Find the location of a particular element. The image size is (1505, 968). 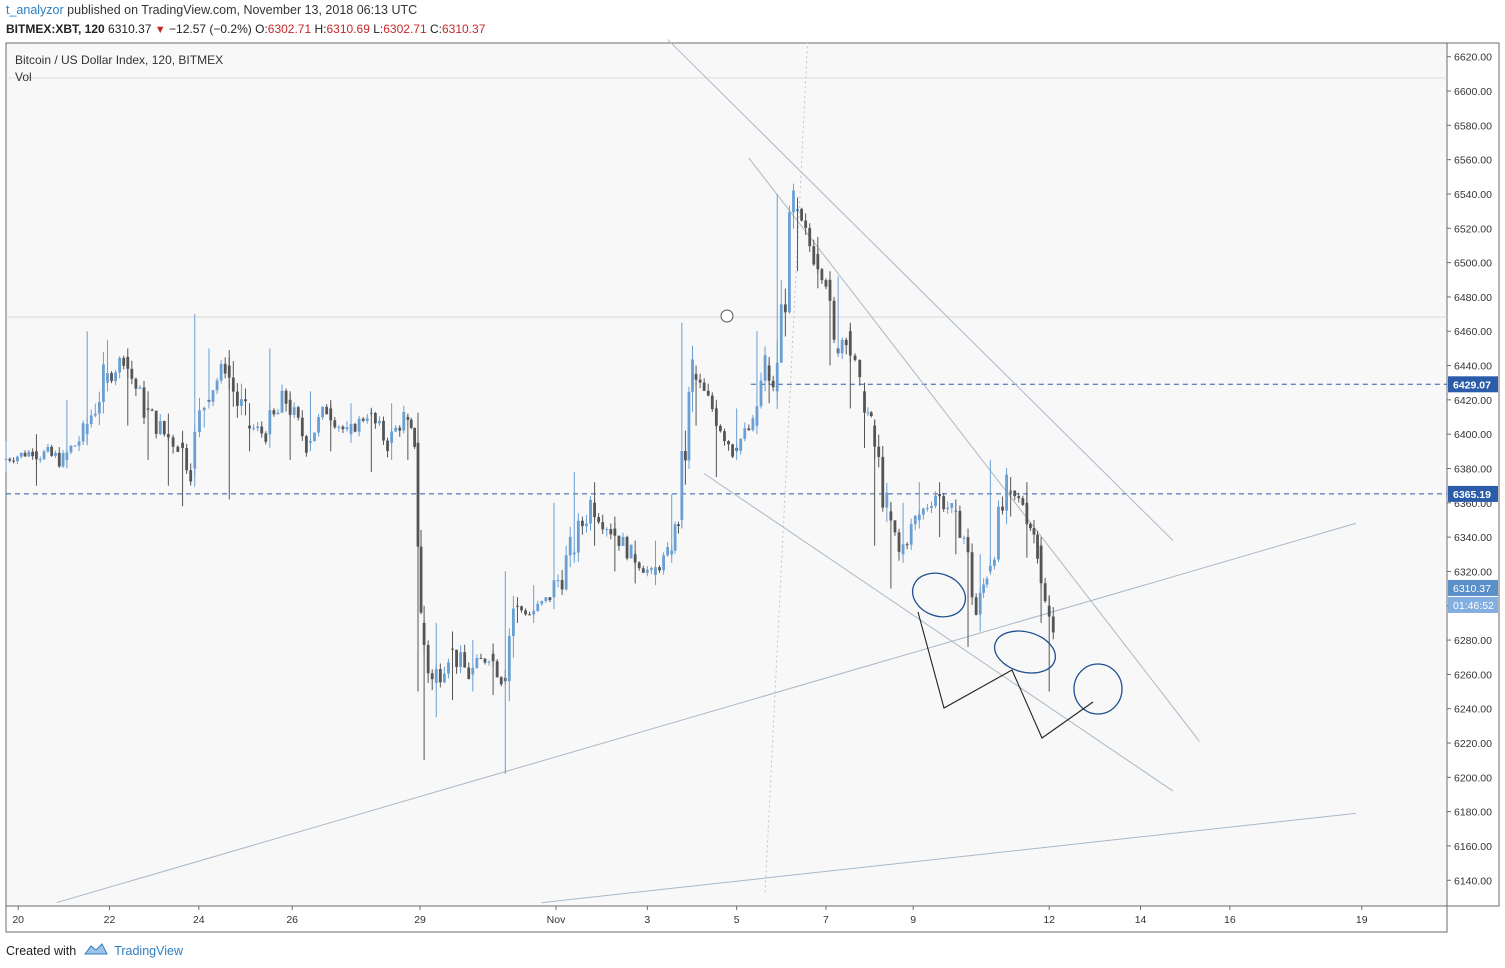

price-axis is located at coordinates (1473, 474).